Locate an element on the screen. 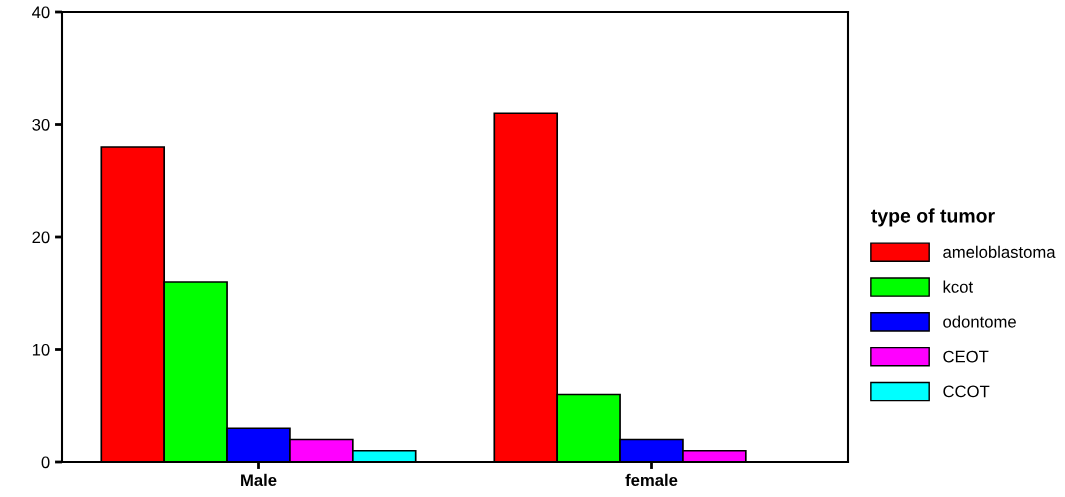  legend-label: ameloblastoma is located at coordinates (999, 251).